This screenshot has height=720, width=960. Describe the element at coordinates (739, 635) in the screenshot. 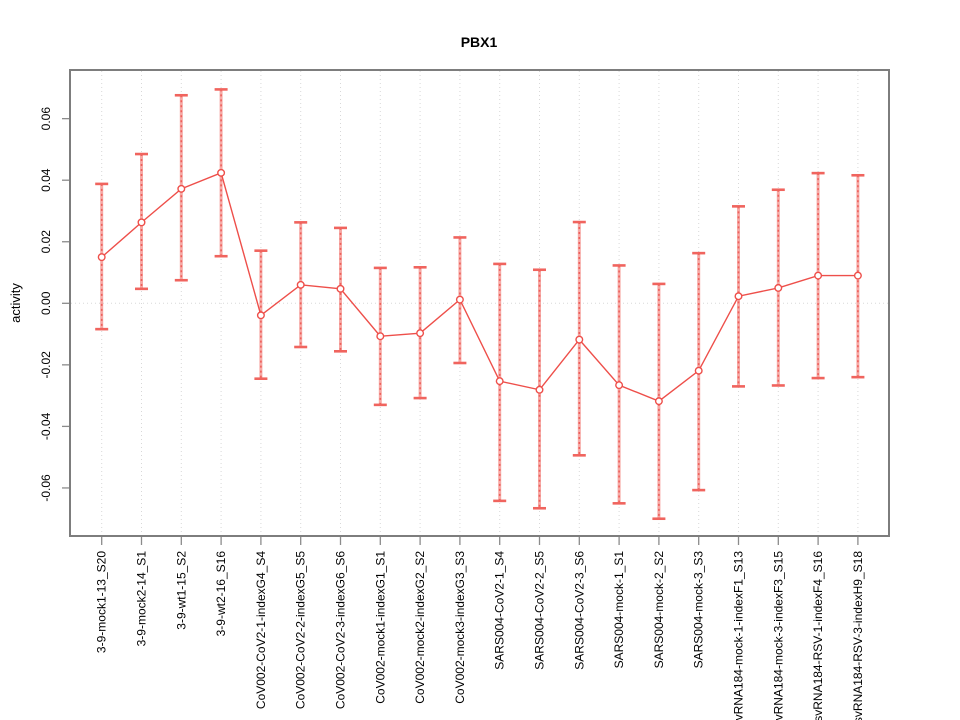

I see `x-category-label: svRNA184-mock-1-indexF1_S13` at that location.